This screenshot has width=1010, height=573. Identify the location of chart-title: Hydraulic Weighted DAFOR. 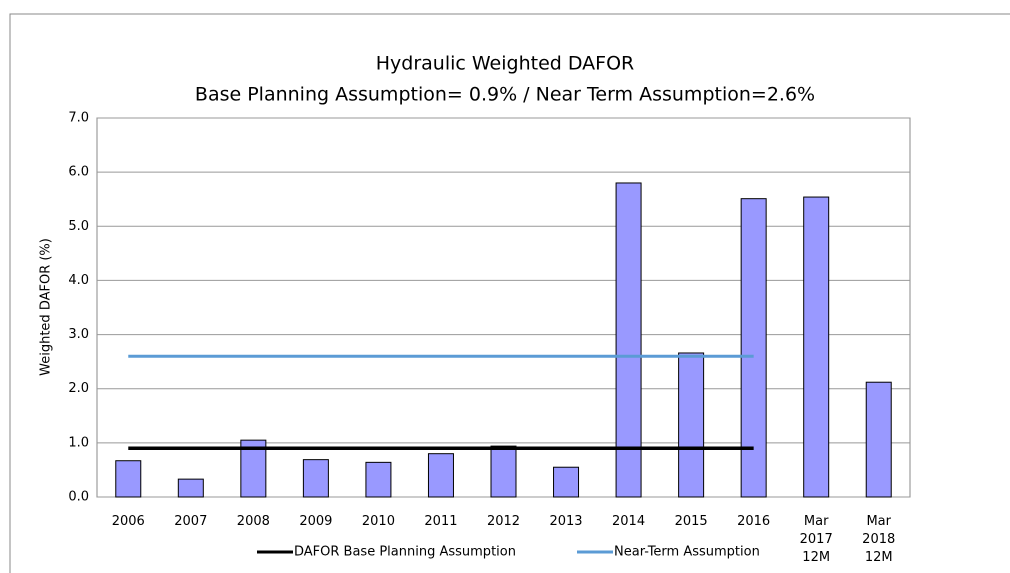
(505, 64).